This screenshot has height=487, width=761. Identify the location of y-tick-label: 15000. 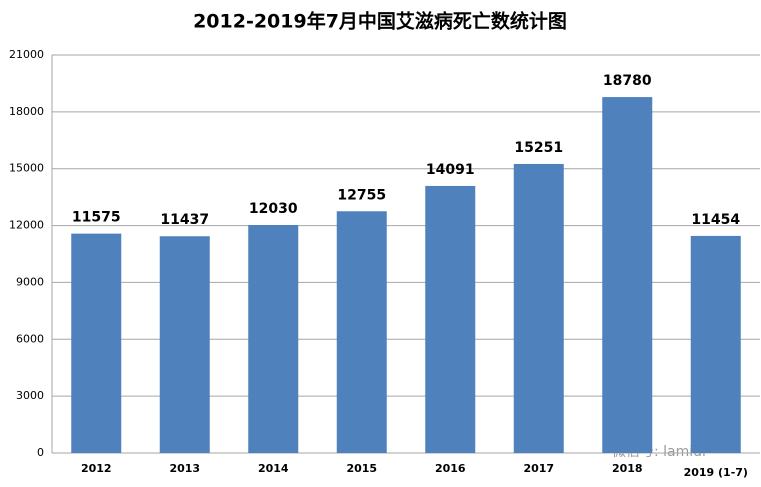
(26, 168).